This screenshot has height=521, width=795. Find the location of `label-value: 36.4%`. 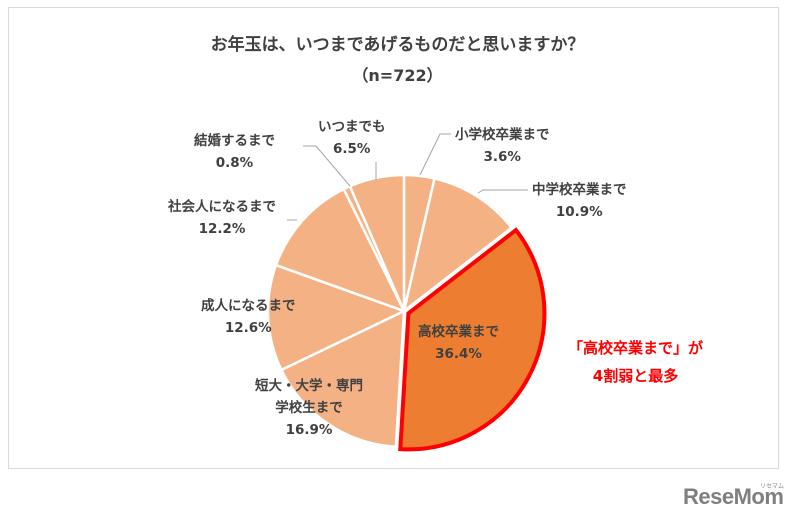

label-value: 36.4% is located at coordinates (458, 354).